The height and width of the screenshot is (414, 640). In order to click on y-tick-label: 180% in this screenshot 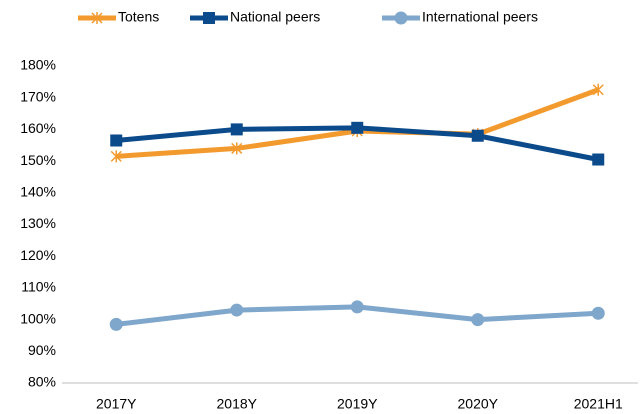, I will do `click(38, 65)`.